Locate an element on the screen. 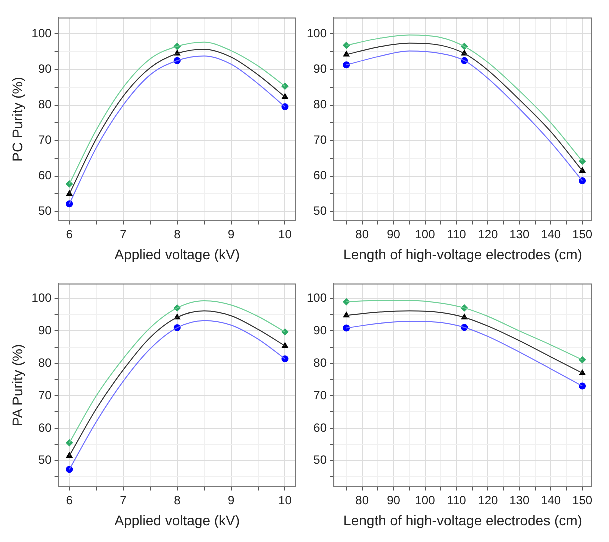  y-axis-title: PA Purity (%) is located at coordinates (17, 385).